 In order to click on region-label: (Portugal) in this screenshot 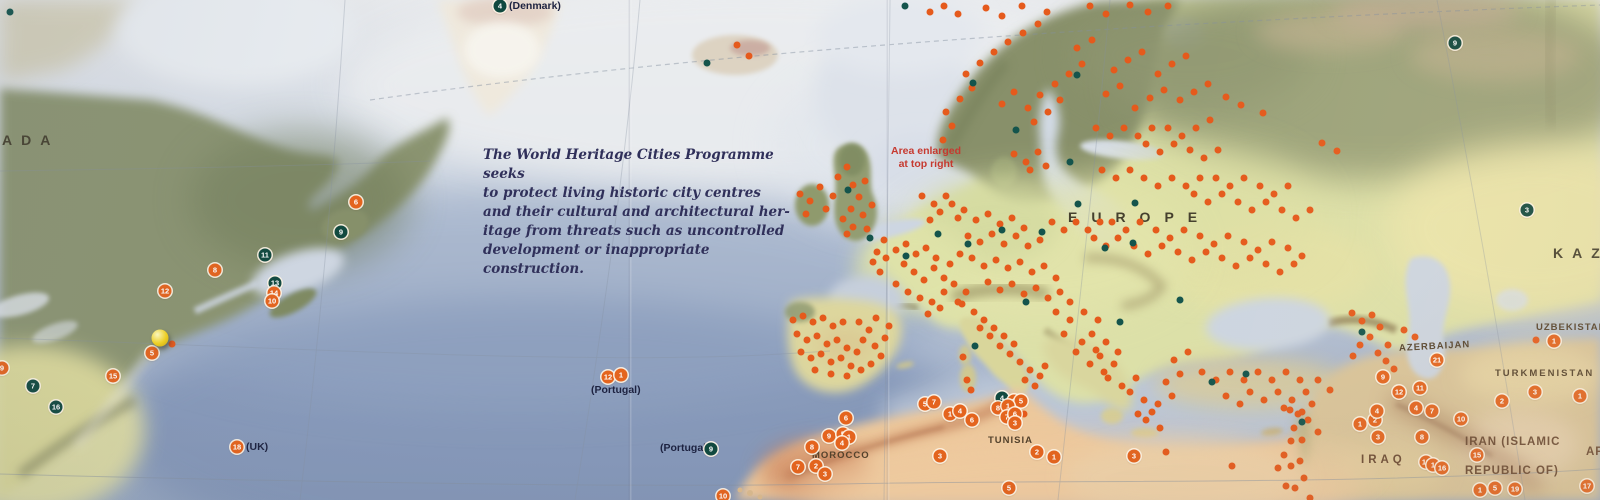, I will do `click(616, 390)`.